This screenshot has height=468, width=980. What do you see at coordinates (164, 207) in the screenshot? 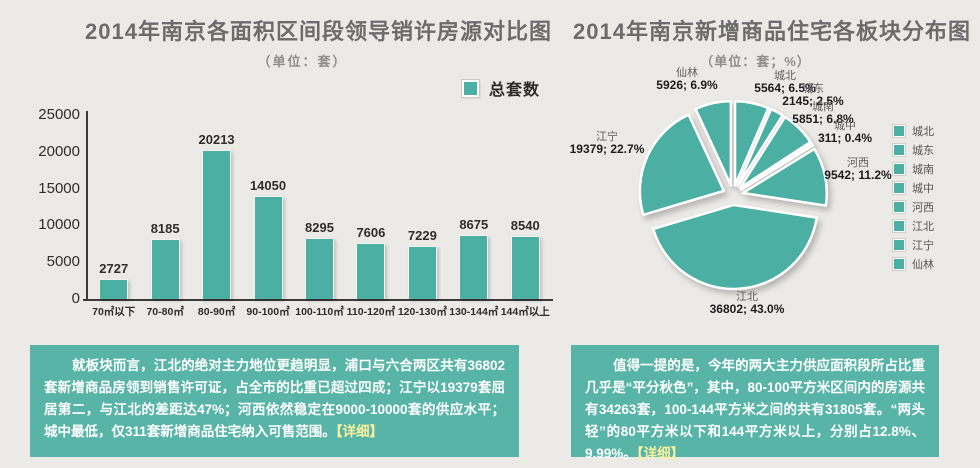
I see `bar-column: 8185` at bounding box center [164, 207].